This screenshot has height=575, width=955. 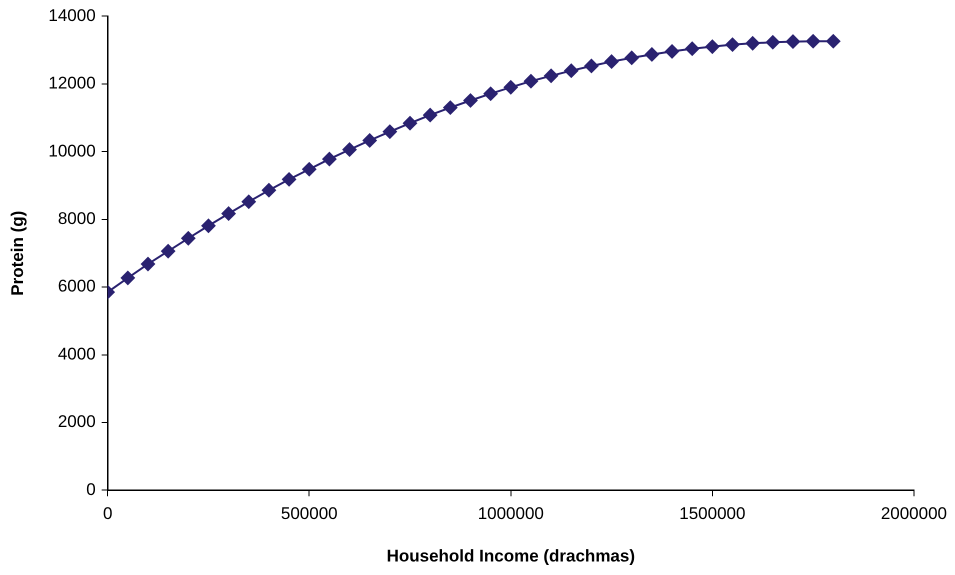 What do you see at coordinates (511, 514) in the screenshot?
I see `x-tick-label: 1000000` at bounding box center [511, 514].